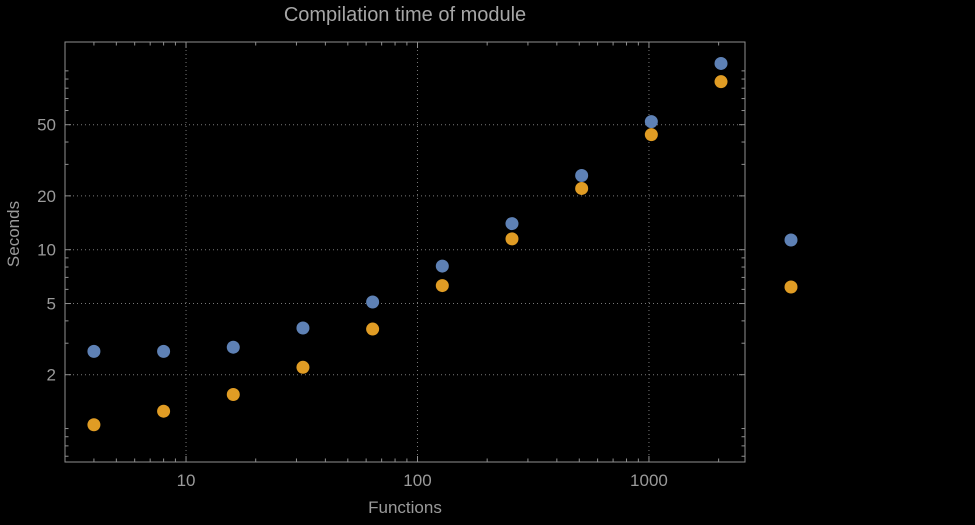  What do you see at coordinates (46, 125) in the screenshot?
I see `y-tick-label: 50` at bounding box center [46, 125].